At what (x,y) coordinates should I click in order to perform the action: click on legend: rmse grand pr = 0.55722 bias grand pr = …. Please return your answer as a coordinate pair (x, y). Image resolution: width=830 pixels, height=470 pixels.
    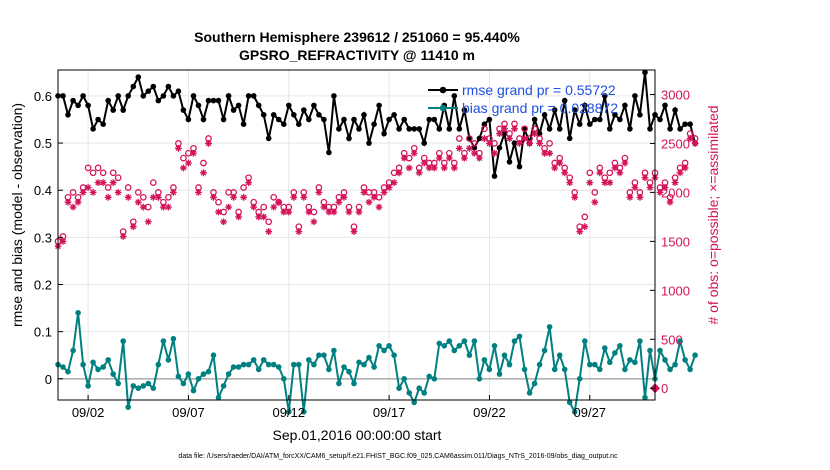
    Looking at the image, I should click on (523, 99).